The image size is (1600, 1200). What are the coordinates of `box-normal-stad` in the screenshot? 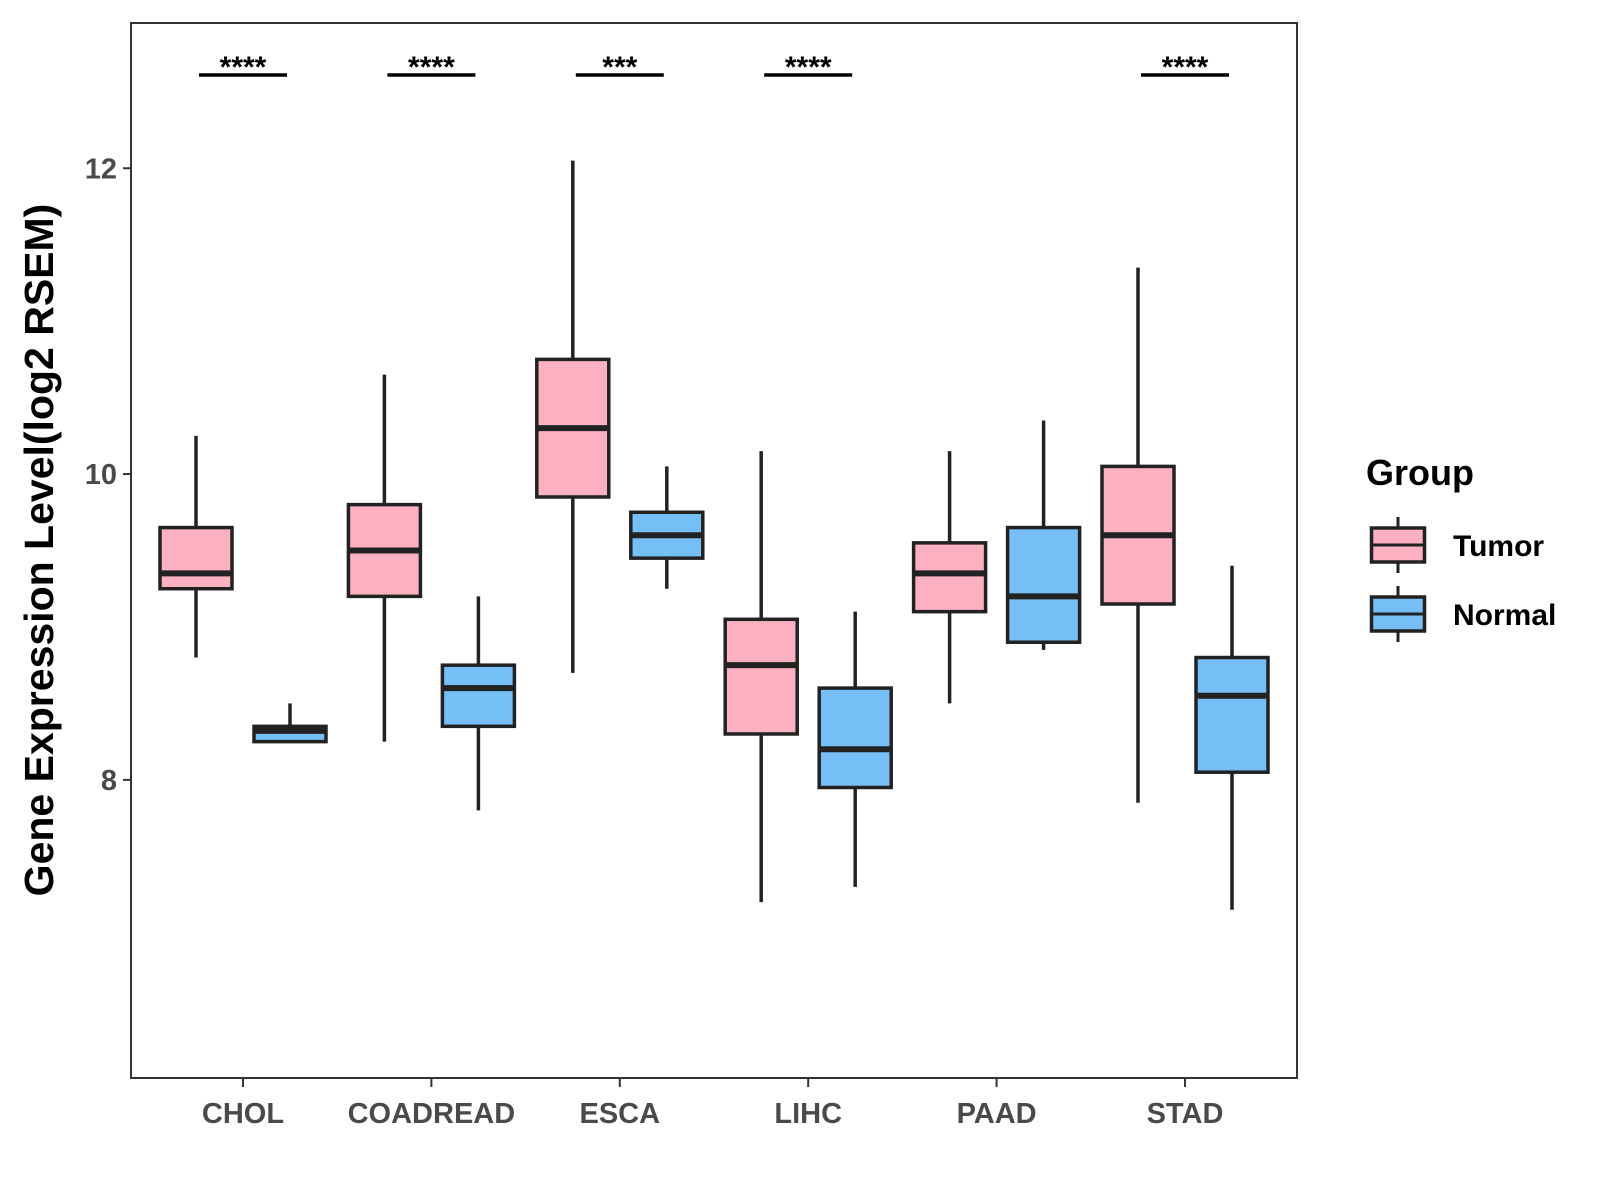 It's located at (1232, 737).